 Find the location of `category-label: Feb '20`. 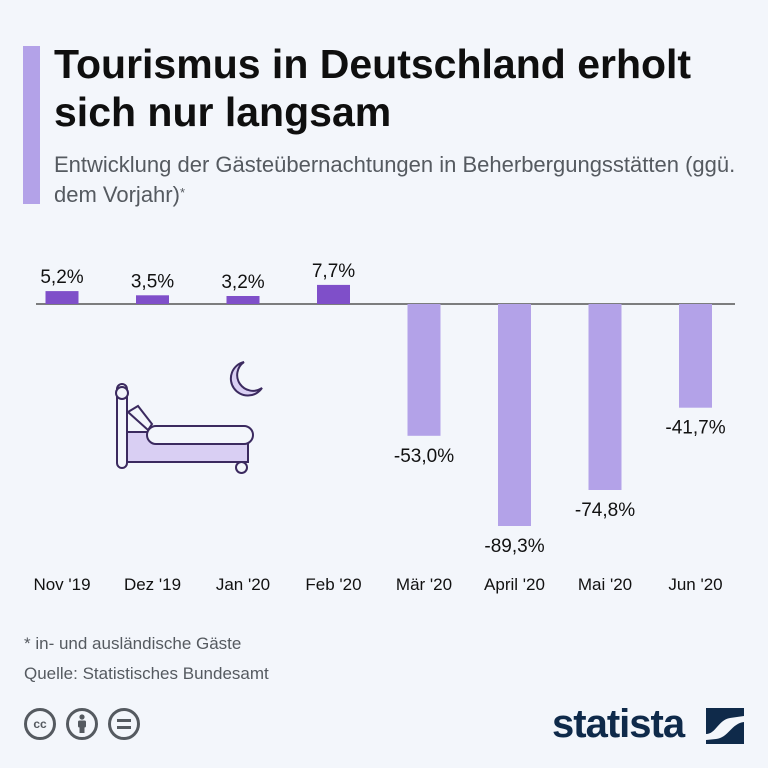

category-label: Feb '20 is located at coordinates (333, 584).